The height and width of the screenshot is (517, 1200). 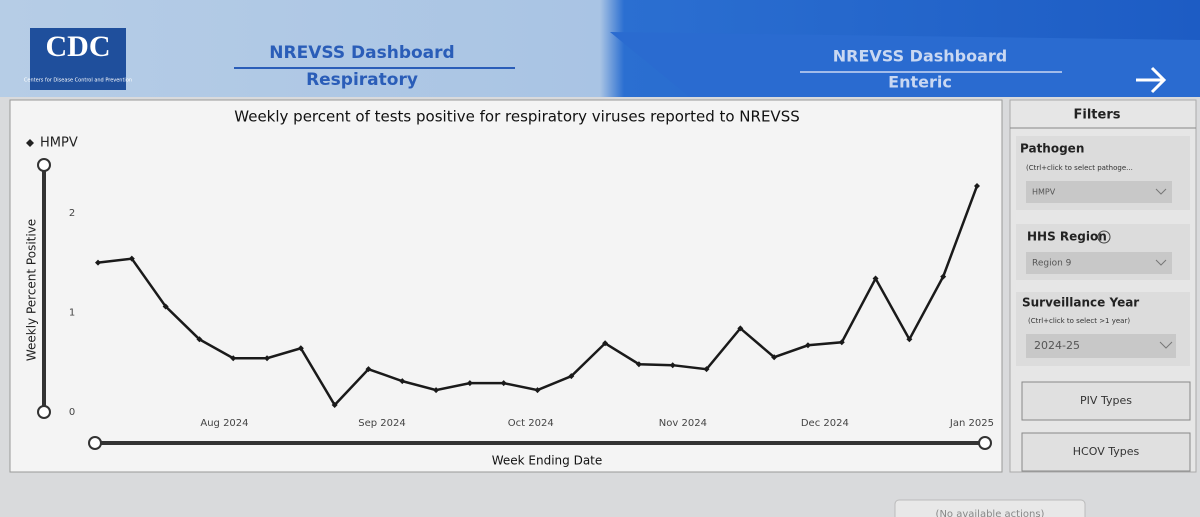 I want to click on y-tick-label: 0, so click(x=72, y=412).